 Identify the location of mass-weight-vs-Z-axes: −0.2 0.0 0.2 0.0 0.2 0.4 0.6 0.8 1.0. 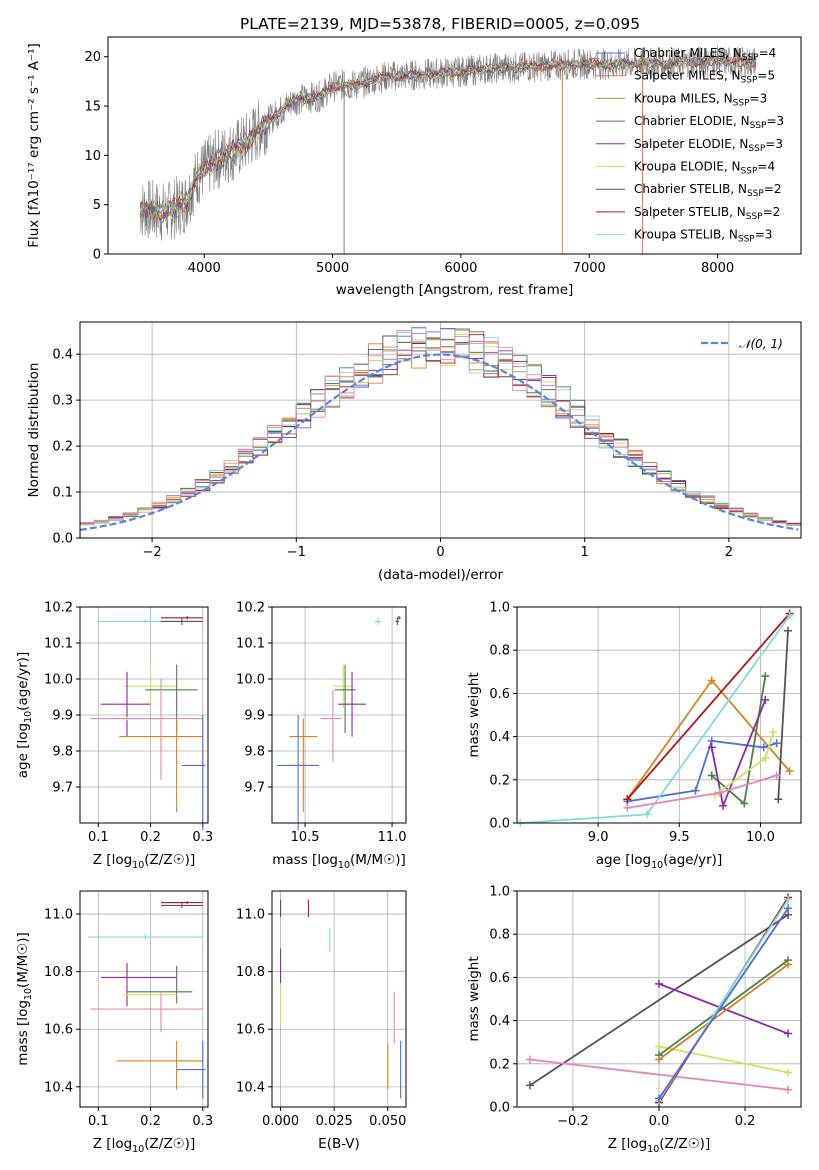
(645, 1007).